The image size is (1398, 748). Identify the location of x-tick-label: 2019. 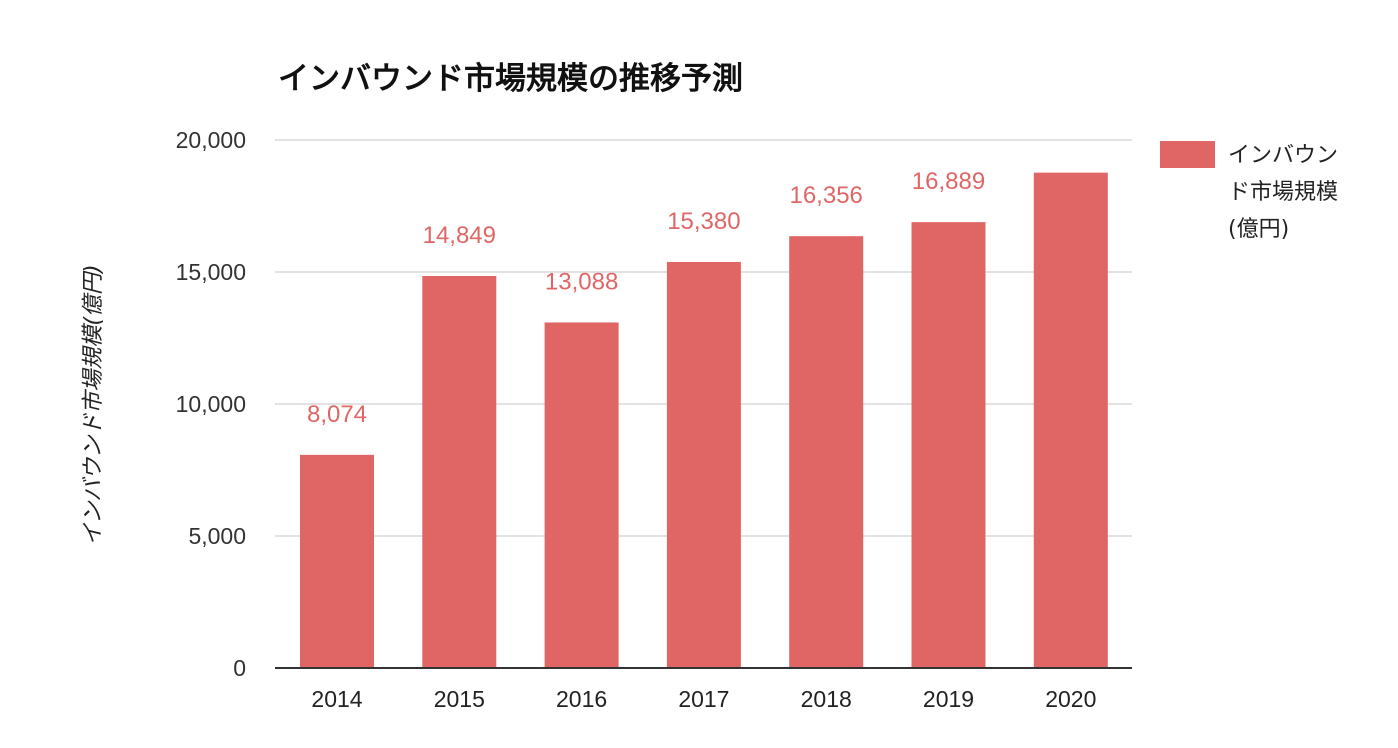
(948, 699).